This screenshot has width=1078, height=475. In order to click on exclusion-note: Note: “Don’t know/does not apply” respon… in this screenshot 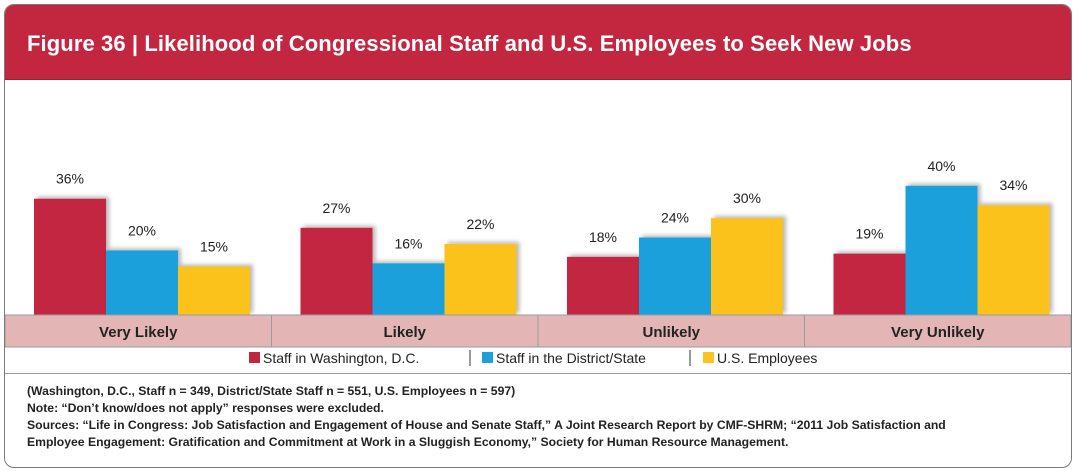, I will do `click(205, 408)`.